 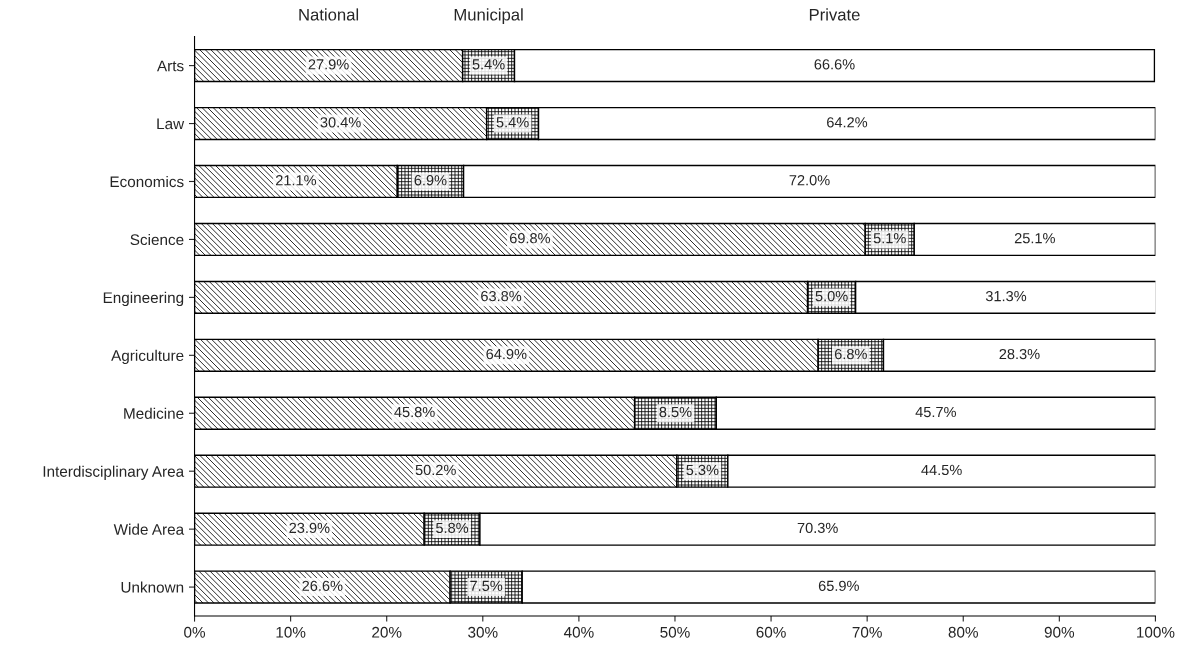 What do you see at coordinates (291, 632) in the screenshot?
I see `x-tick-label: 10%` at bounding box center [291, 632].